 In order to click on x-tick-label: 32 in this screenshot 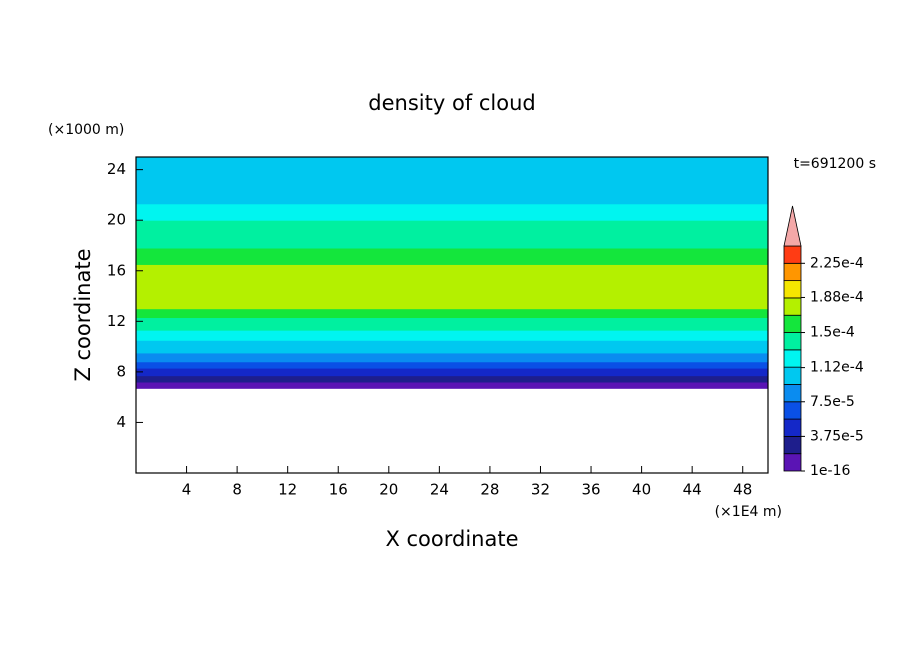, I will do `click(540, 490)`.